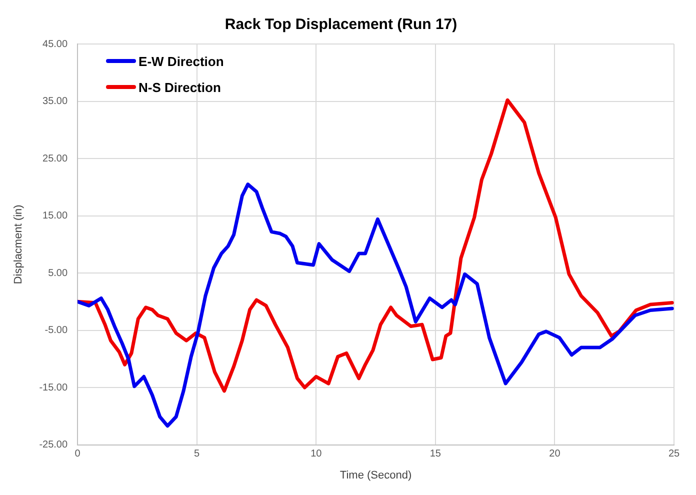  What do you see at coordinates (674, 454) in the screenshot?
I see `x-tick-label: 25` at bounding box center [674, 454].